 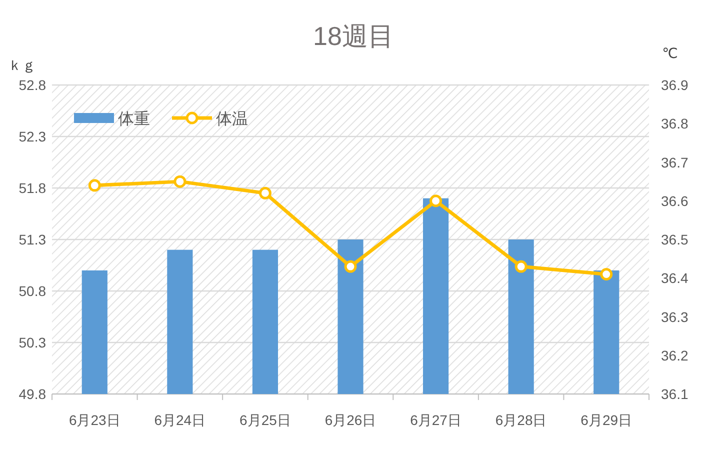 I want to click on y2-tick-label: 36.4, so click(x=674, y=278).